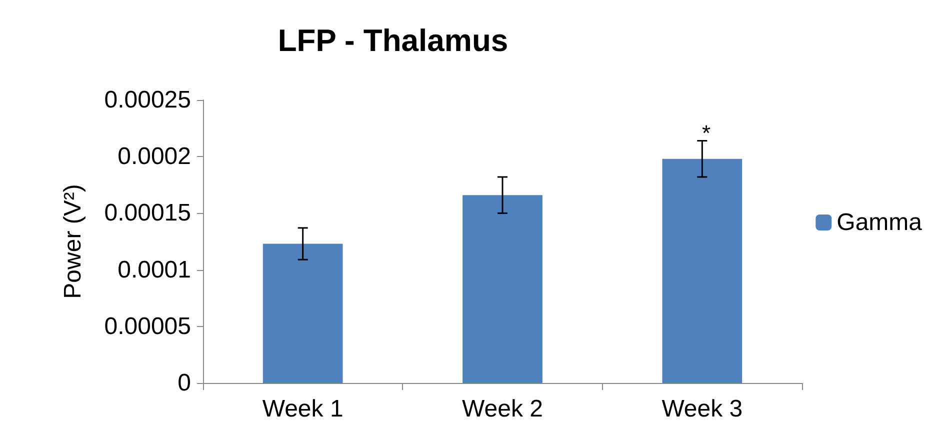  I want to click on legend-label: Gamma, so click(879, 222).